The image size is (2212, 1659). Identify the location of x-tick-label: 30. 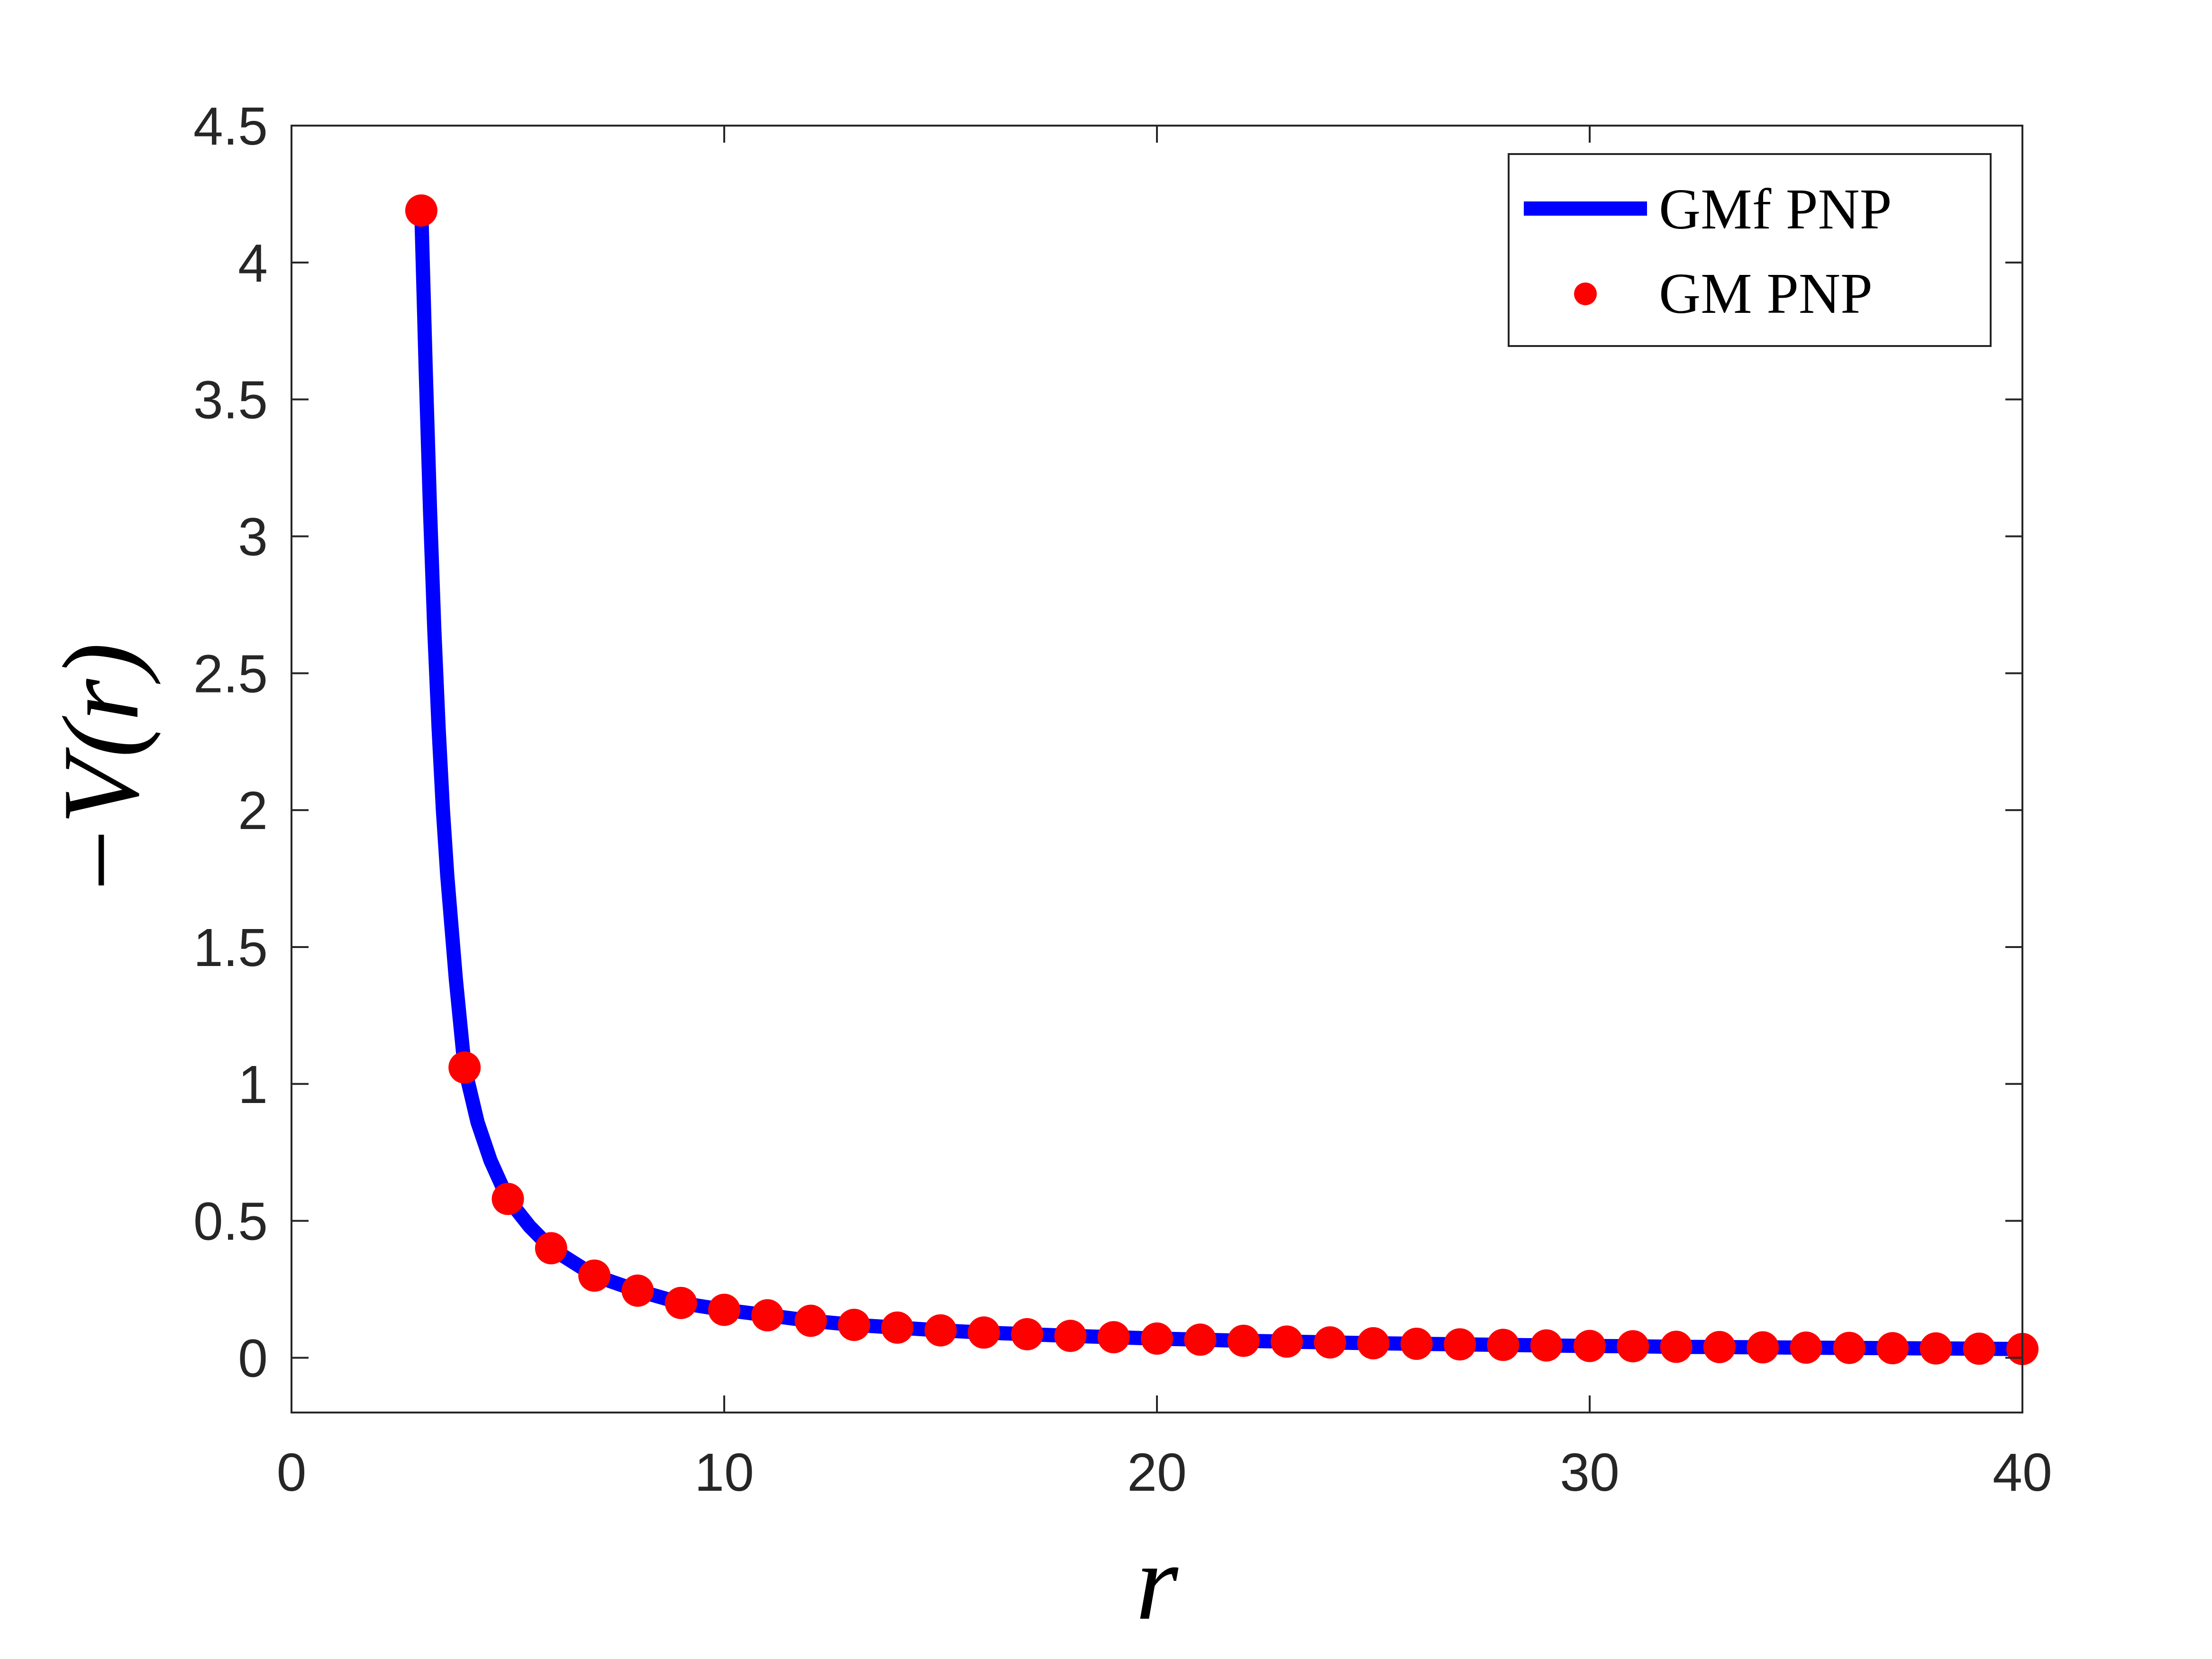
(1590, 1472).